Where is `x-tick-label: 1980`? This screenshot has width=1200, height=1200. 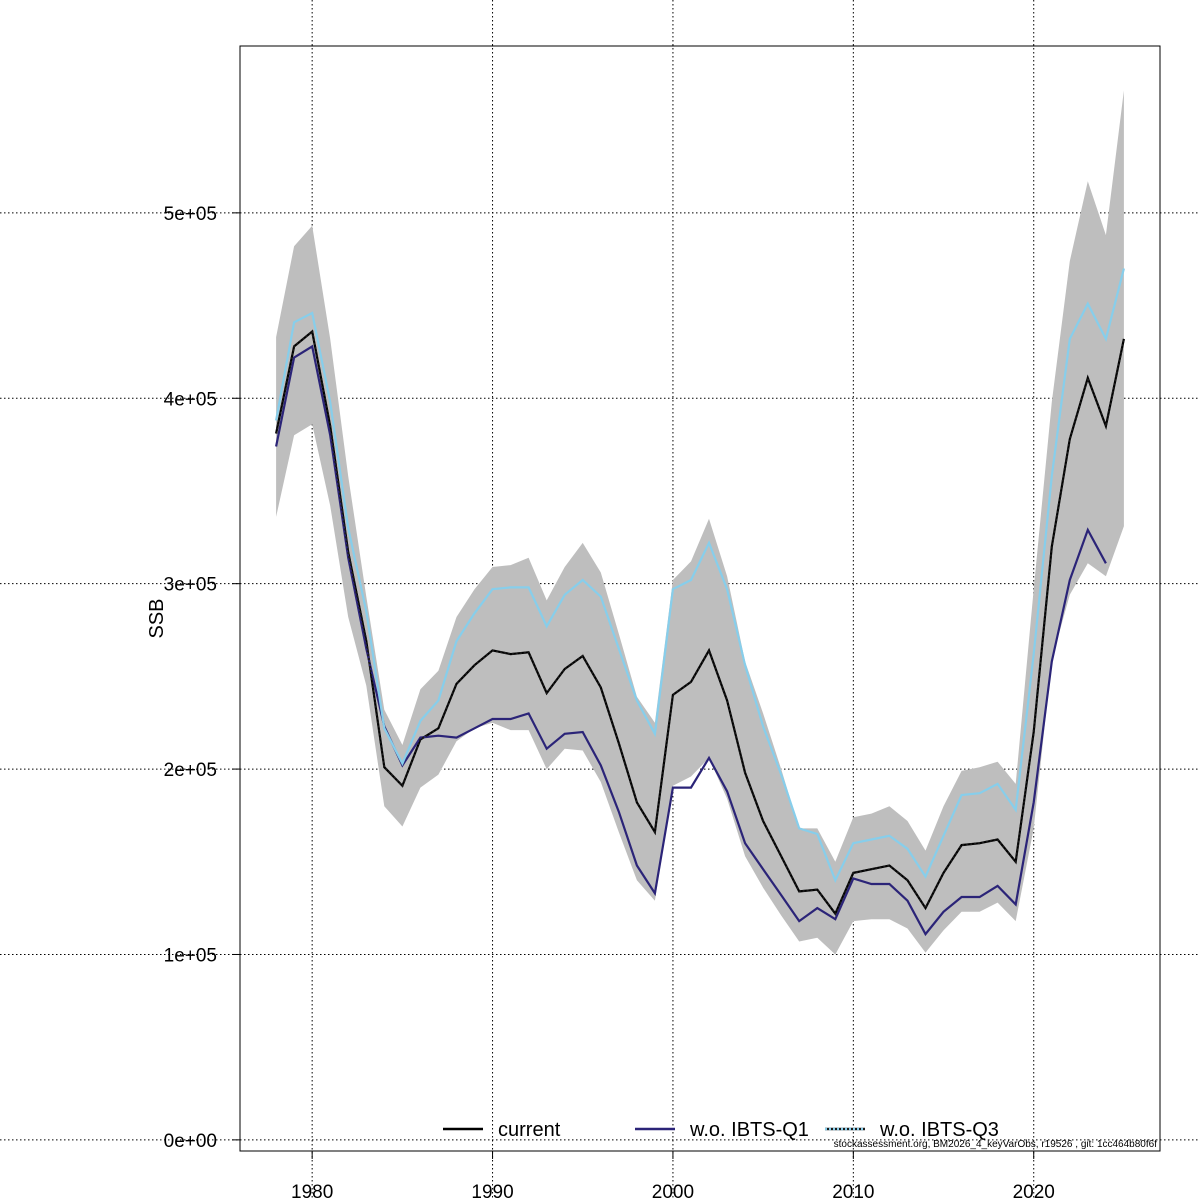
x-tick-label: 1980 is located at coordinates (312, 1191).